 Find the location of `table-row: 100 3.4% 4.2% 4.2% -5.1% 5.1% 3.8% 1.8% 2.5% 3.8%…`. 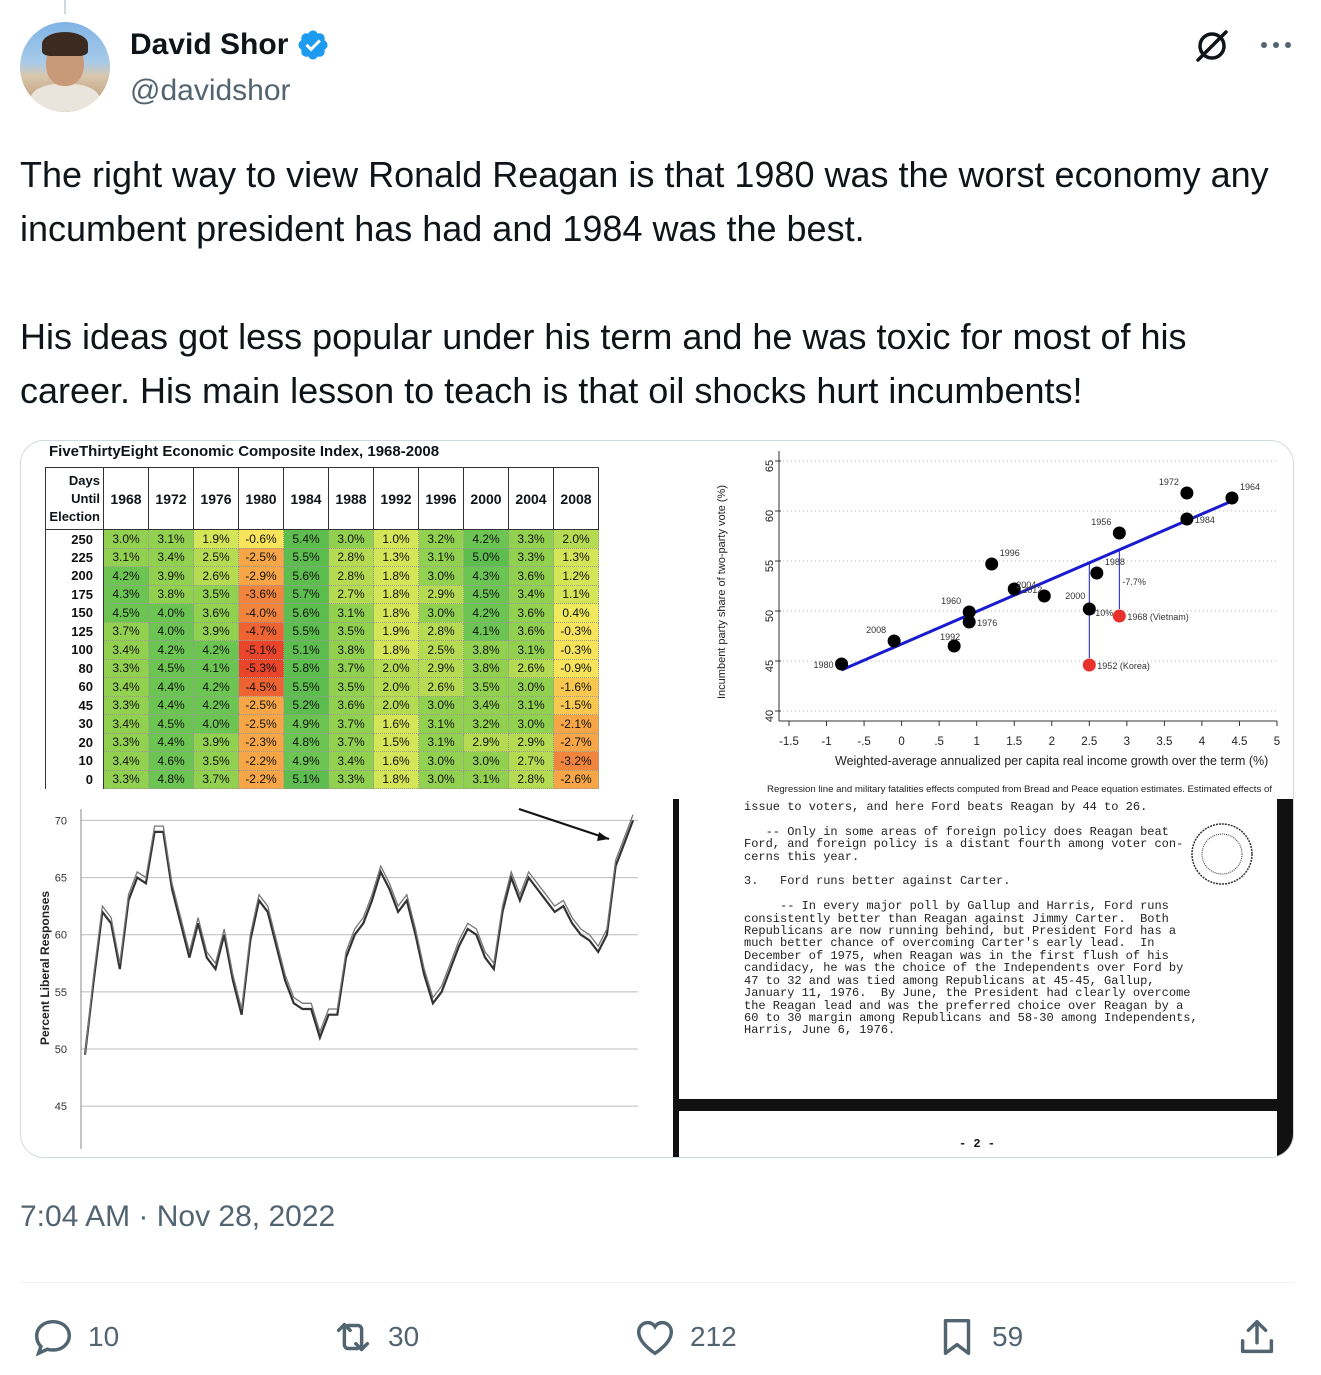

table-row: 100 3.4% 4.2% 4.2% -5.1% 5.1% 3.8% 1.8% 2.5% 3.8%… is located at coordinates (322, 650).